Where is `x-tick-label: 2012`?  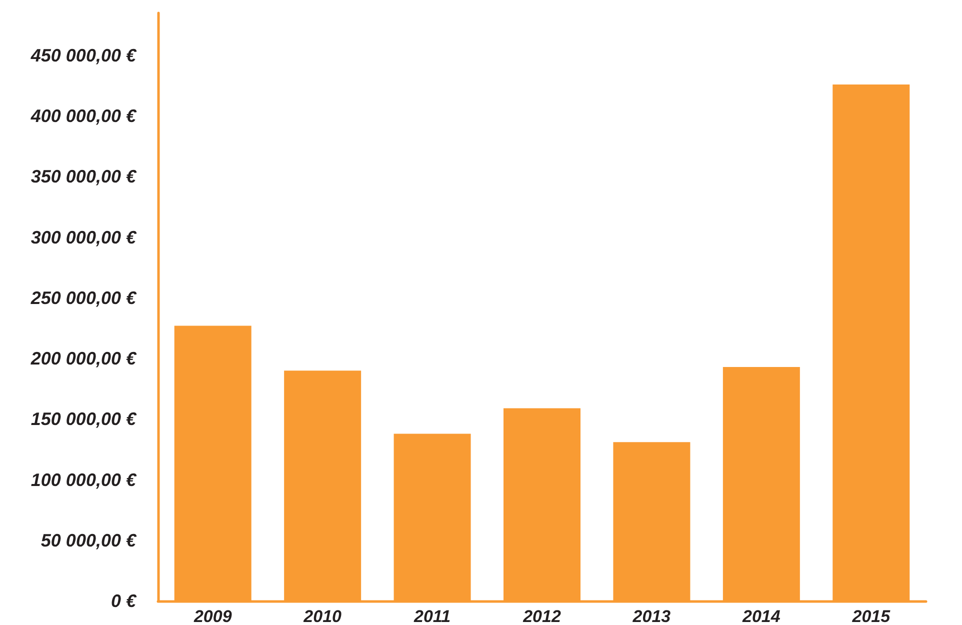 x-tick-label: 2012 is located at coordinates (542, 616).